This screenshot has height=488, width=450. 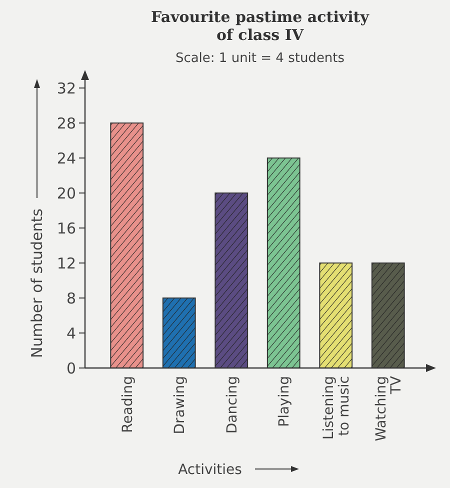 I want to click on y-tick-label: 8, so click(x=71, y=298).